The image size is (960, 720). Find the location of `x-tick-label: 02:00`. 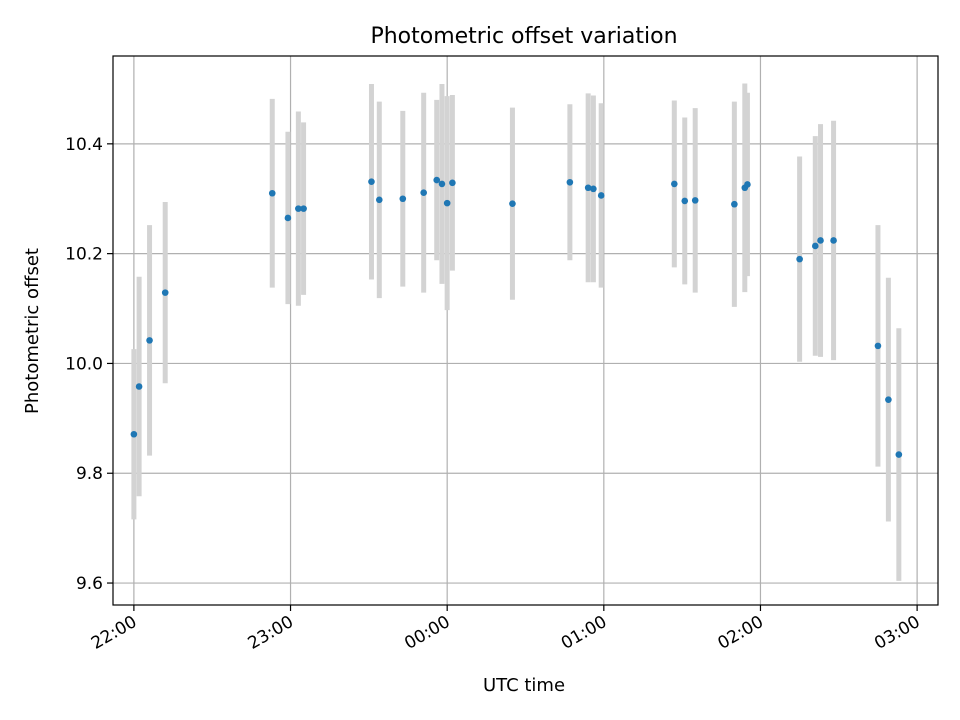

x-tick-label: 02:00 is located at coordinates (741, 633).